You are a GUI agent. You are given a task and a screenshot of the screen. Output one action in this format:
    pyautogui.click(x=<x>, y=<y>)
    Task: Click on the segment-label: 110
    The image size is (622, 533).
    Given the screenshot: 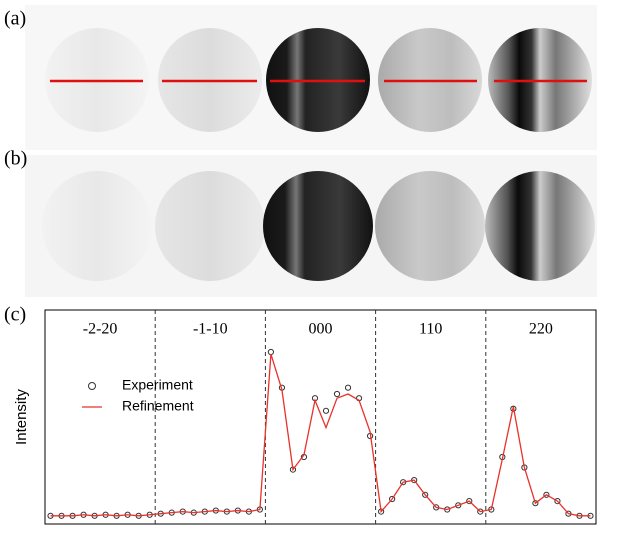 What is the action you would take?
    pyautogui.click(x=430, y=329)
    